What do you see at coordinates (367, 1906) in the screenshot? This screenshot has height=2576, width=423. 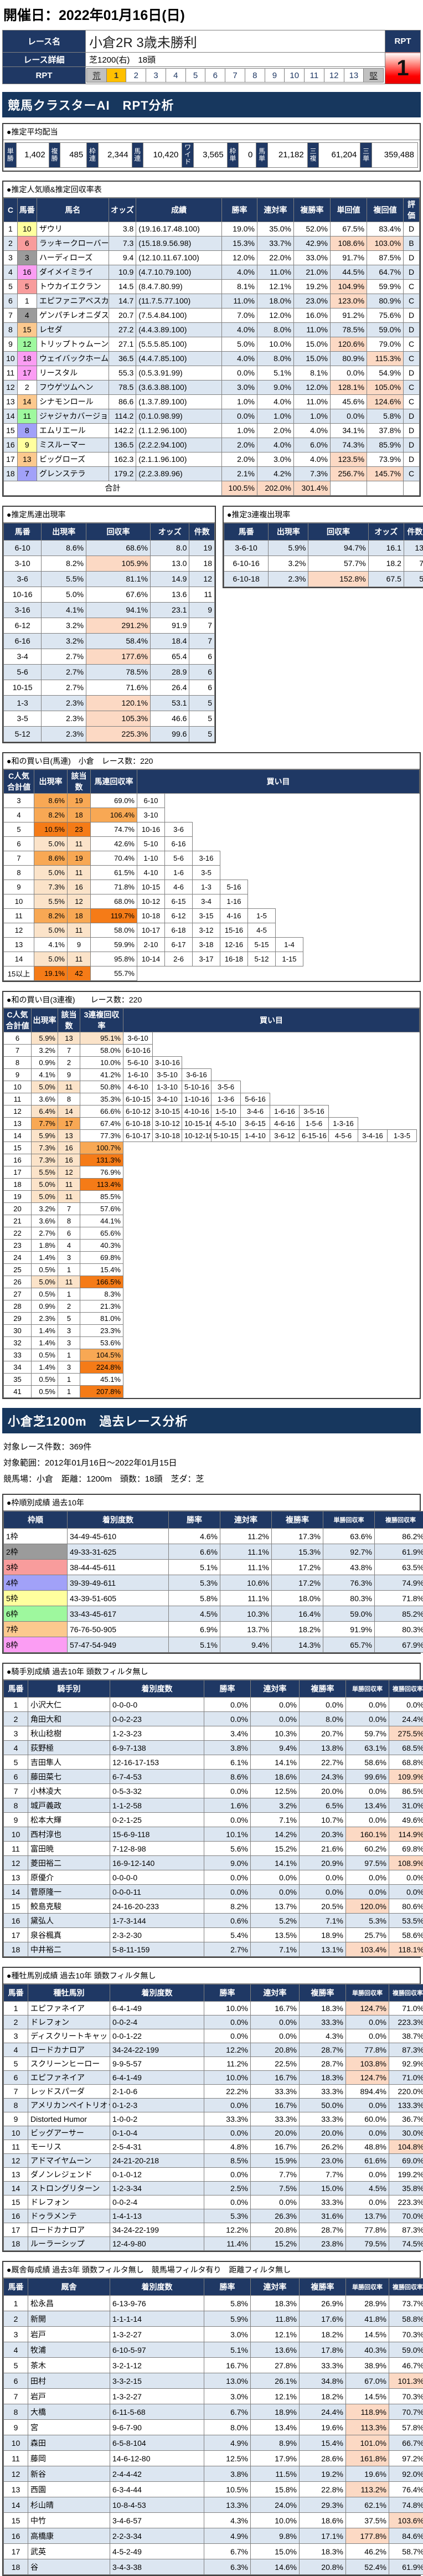 I see `cell: 120.0%` at bounding box center [367, 1906].